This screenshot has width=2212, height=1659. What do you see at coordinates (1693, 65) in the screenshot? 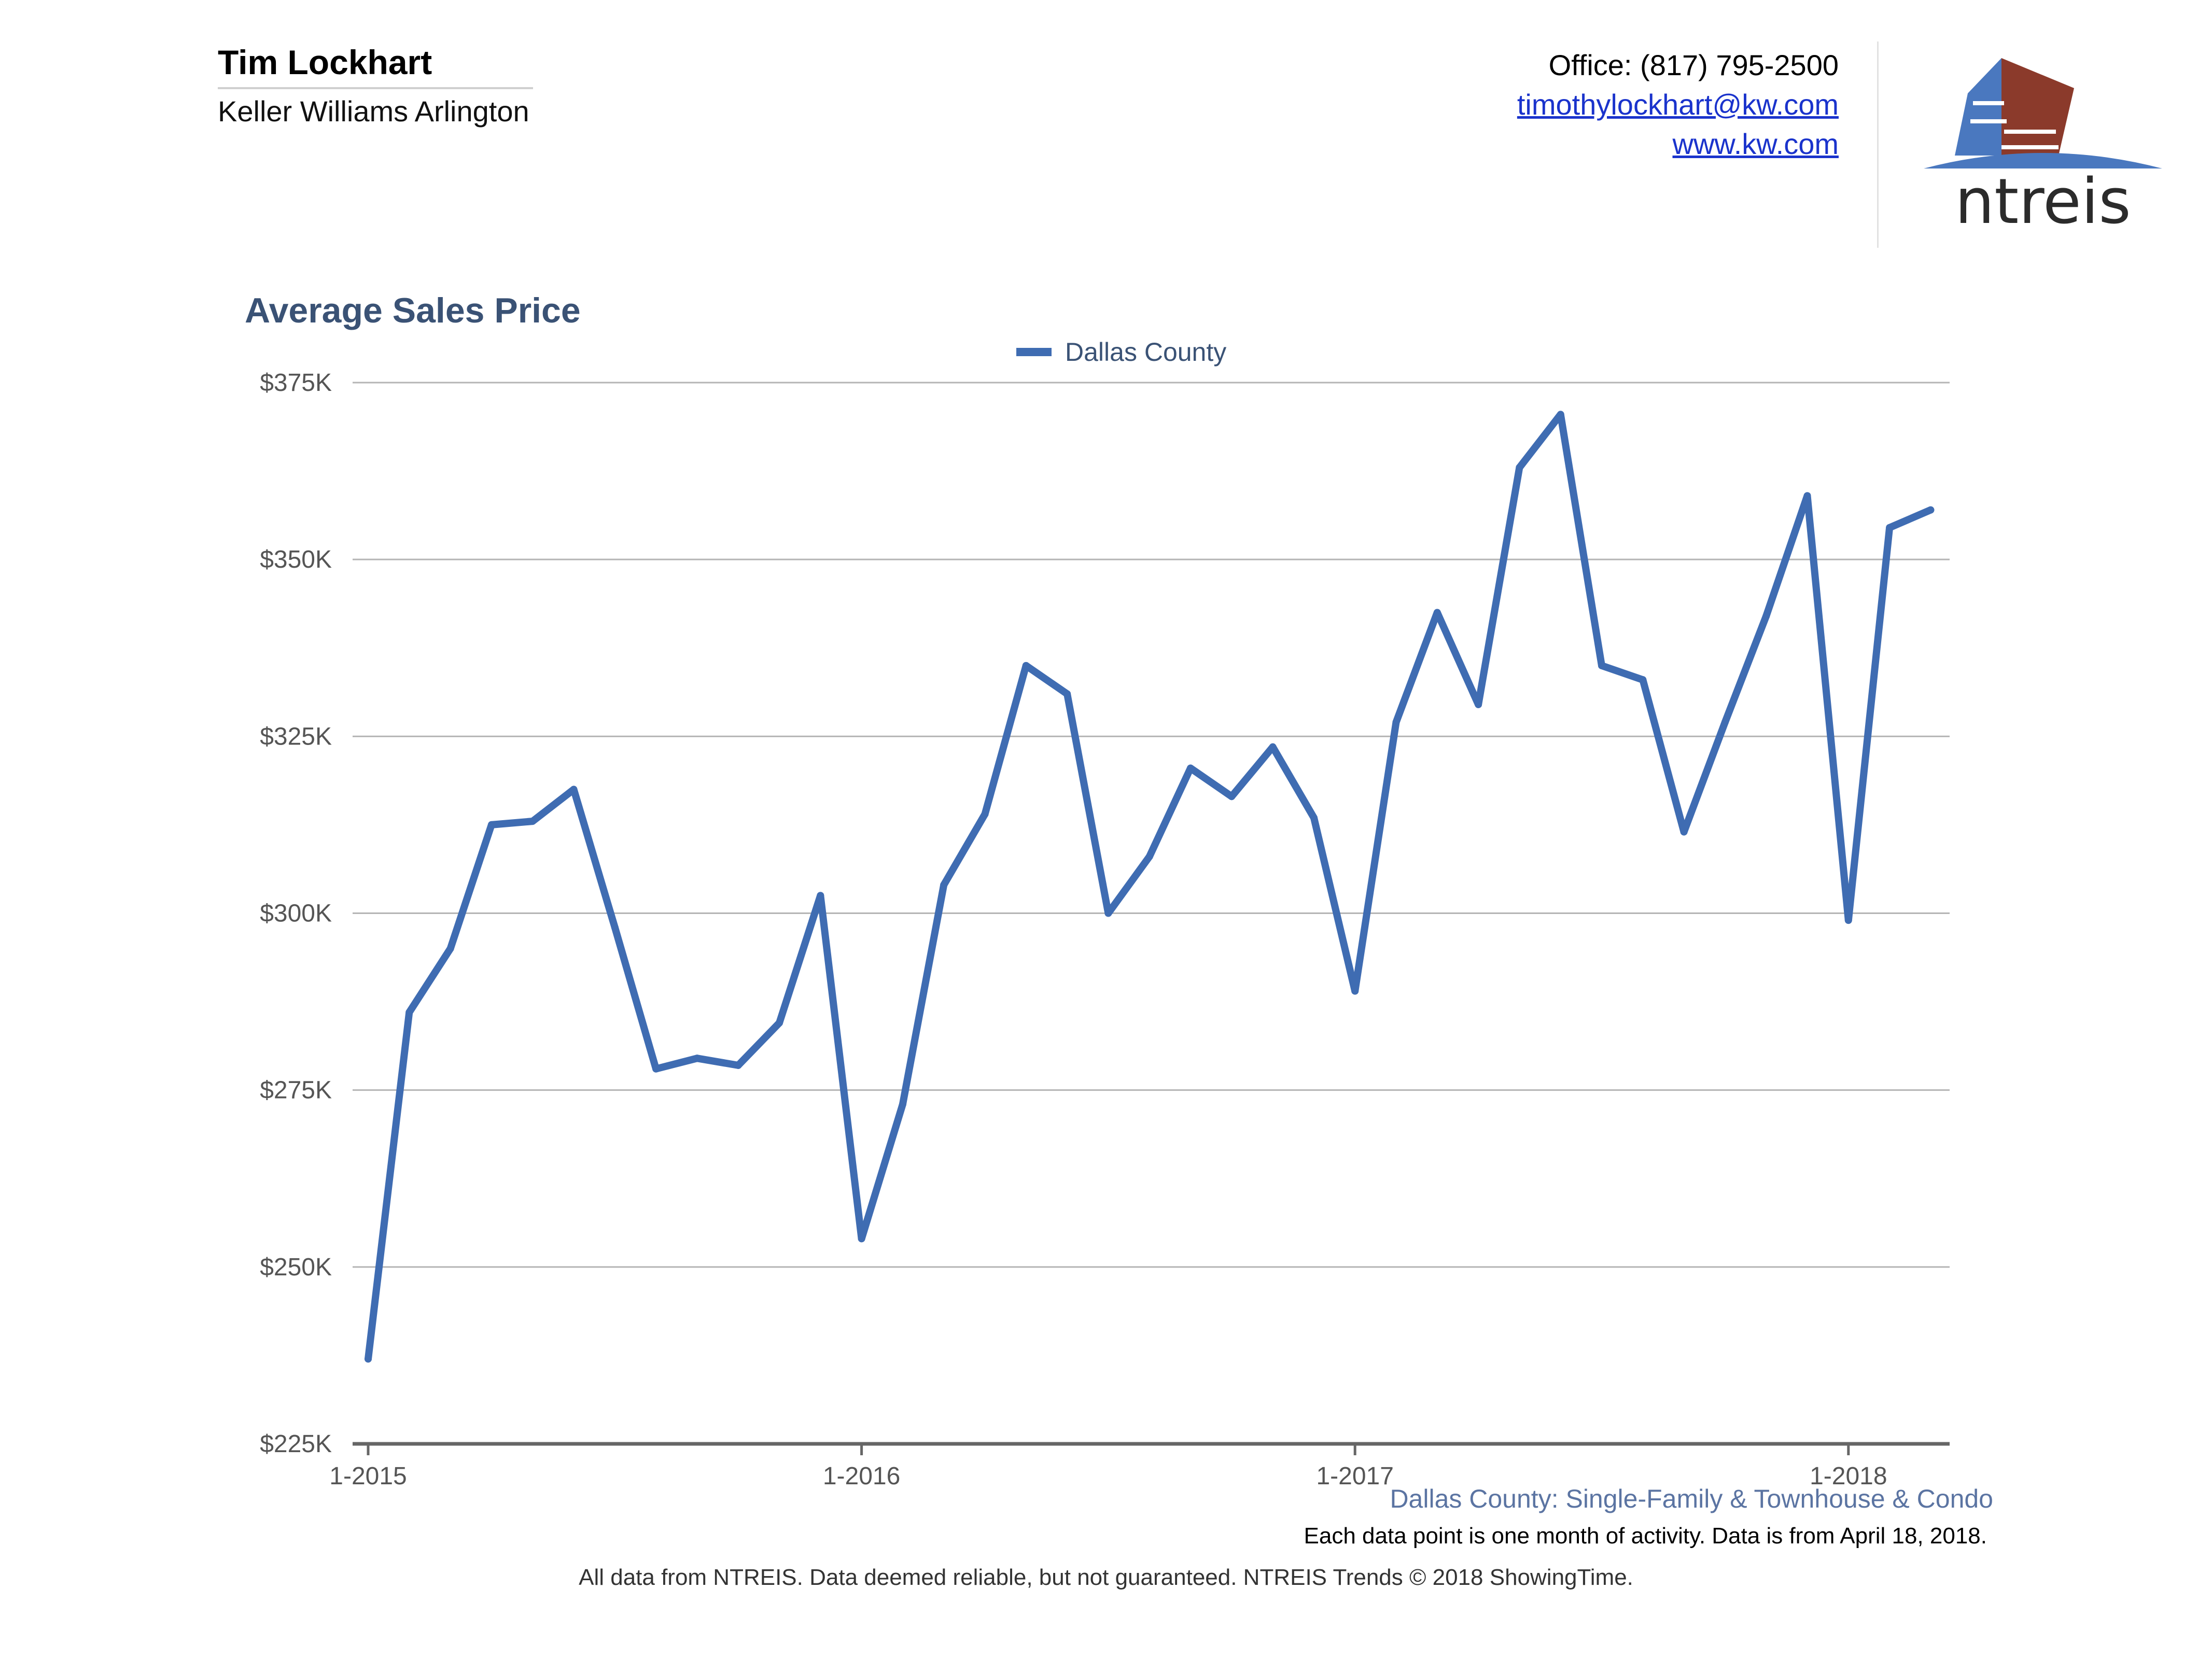
I see `office-phone: Office: (817) 795-2500` at bounding box center [1693, 65].